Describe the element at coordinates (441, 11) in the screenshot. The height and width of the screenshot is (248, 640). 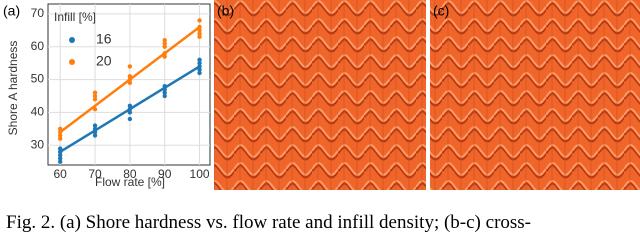
I see `panel-label: (c)` at that location.